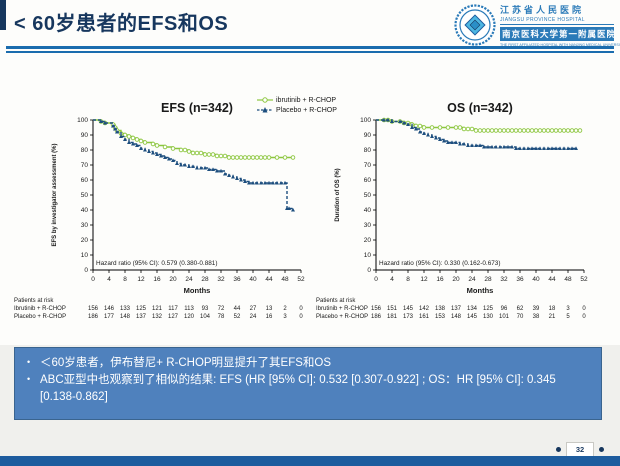  I want to click on risk-count: 173, so click(408, 317).